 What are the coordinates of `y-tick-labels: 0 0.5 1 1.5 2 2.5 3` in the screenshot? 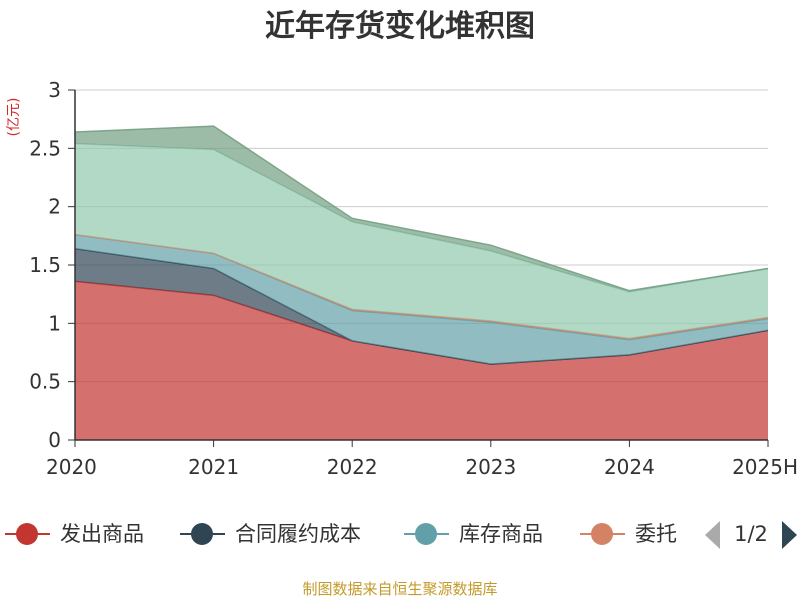 It's located at (45, 265).